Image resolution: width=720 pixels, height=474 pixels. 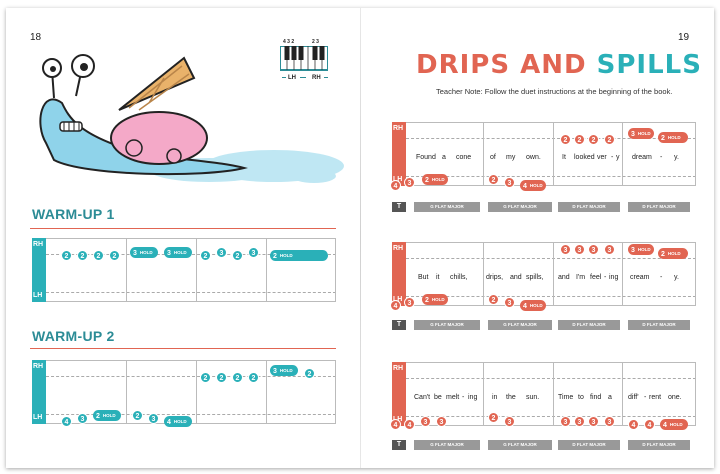 What do you see at coordinates (581, 277) in the screenshot?
I see `lyric: I'm` at bounding box center [581, 277].